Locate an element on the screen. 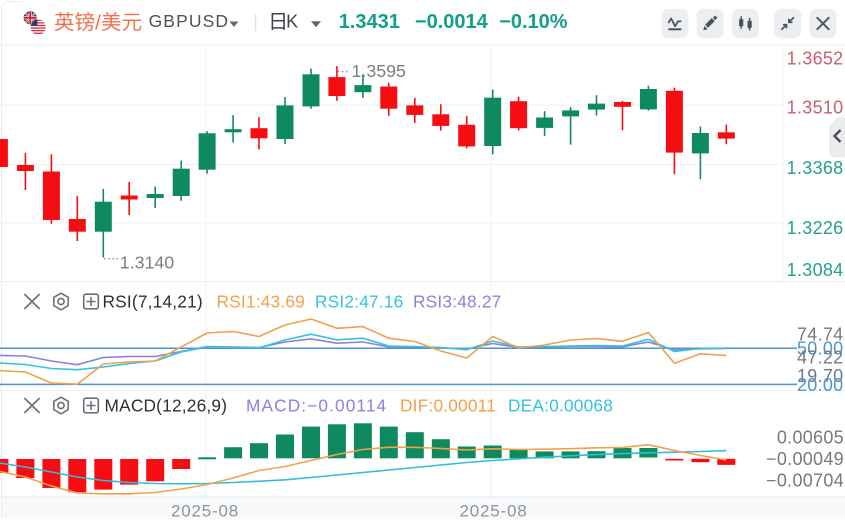  svg-text: MACD:−0.00114 is located at coordinates (316, 406).